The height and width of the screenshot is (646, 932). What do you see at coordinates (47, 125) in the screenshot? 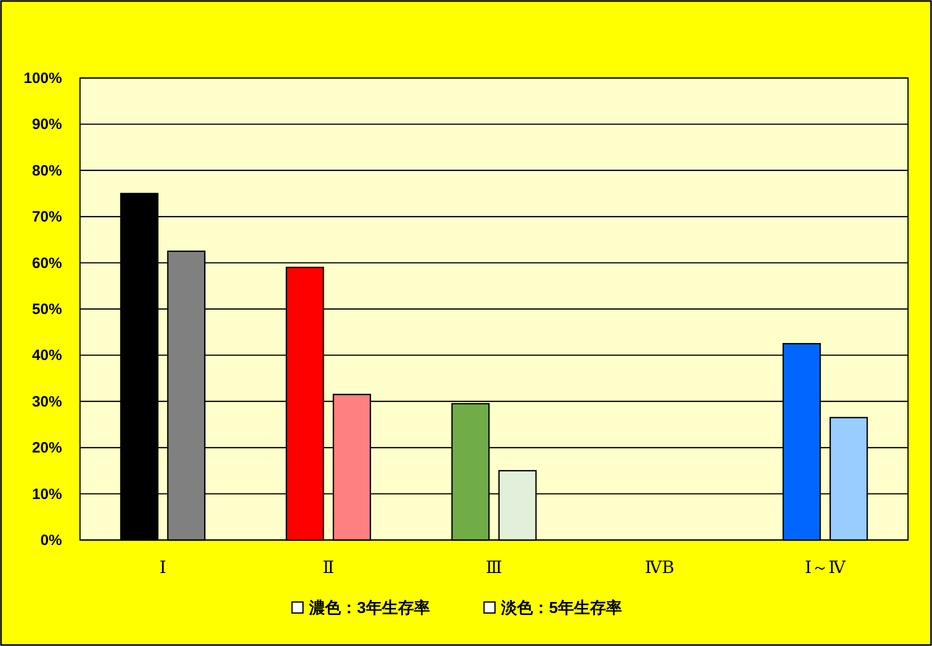
I see `y-tick-label: 90%` at bounding box center [47, 125].